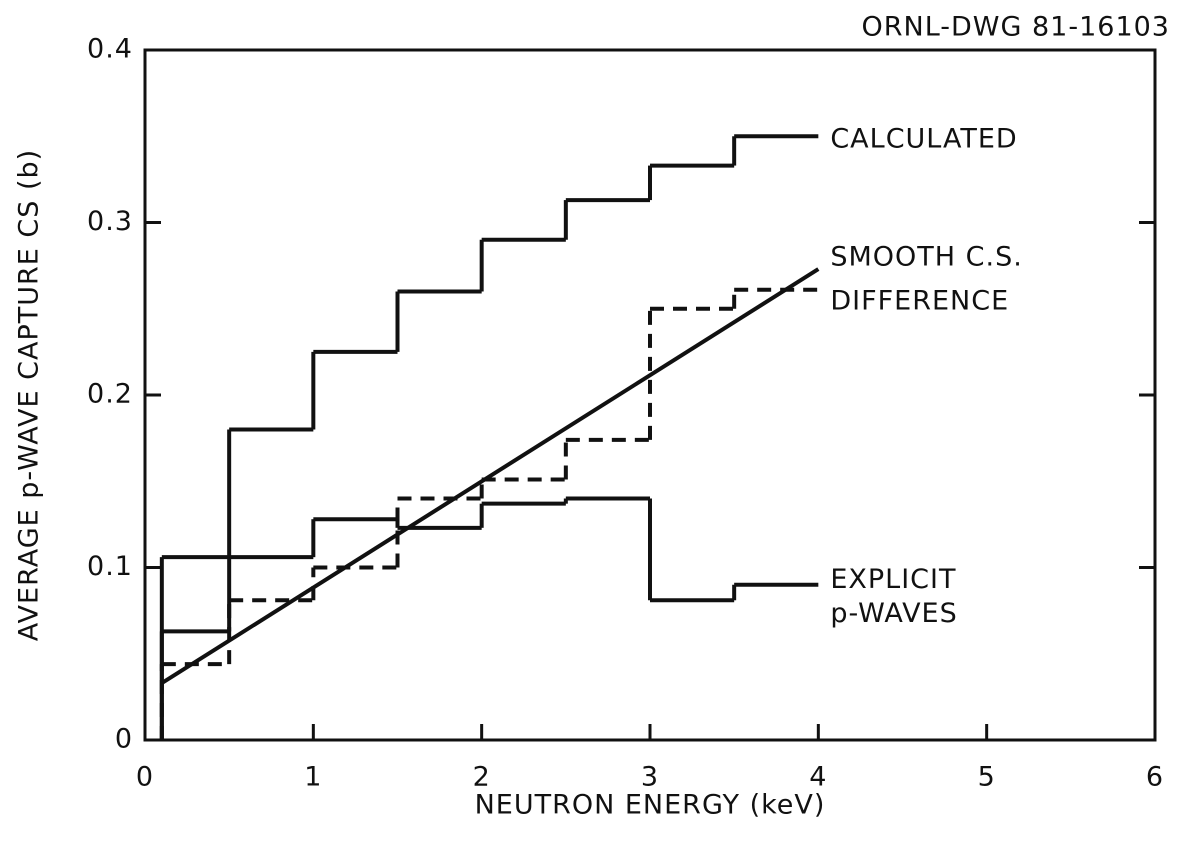 This screenshot has width=1201, height=848. What do you see at coordinates (893, 613) in the screenshot?
I see `series-label-line: p-WAVES` at bounding box center [893, 613].